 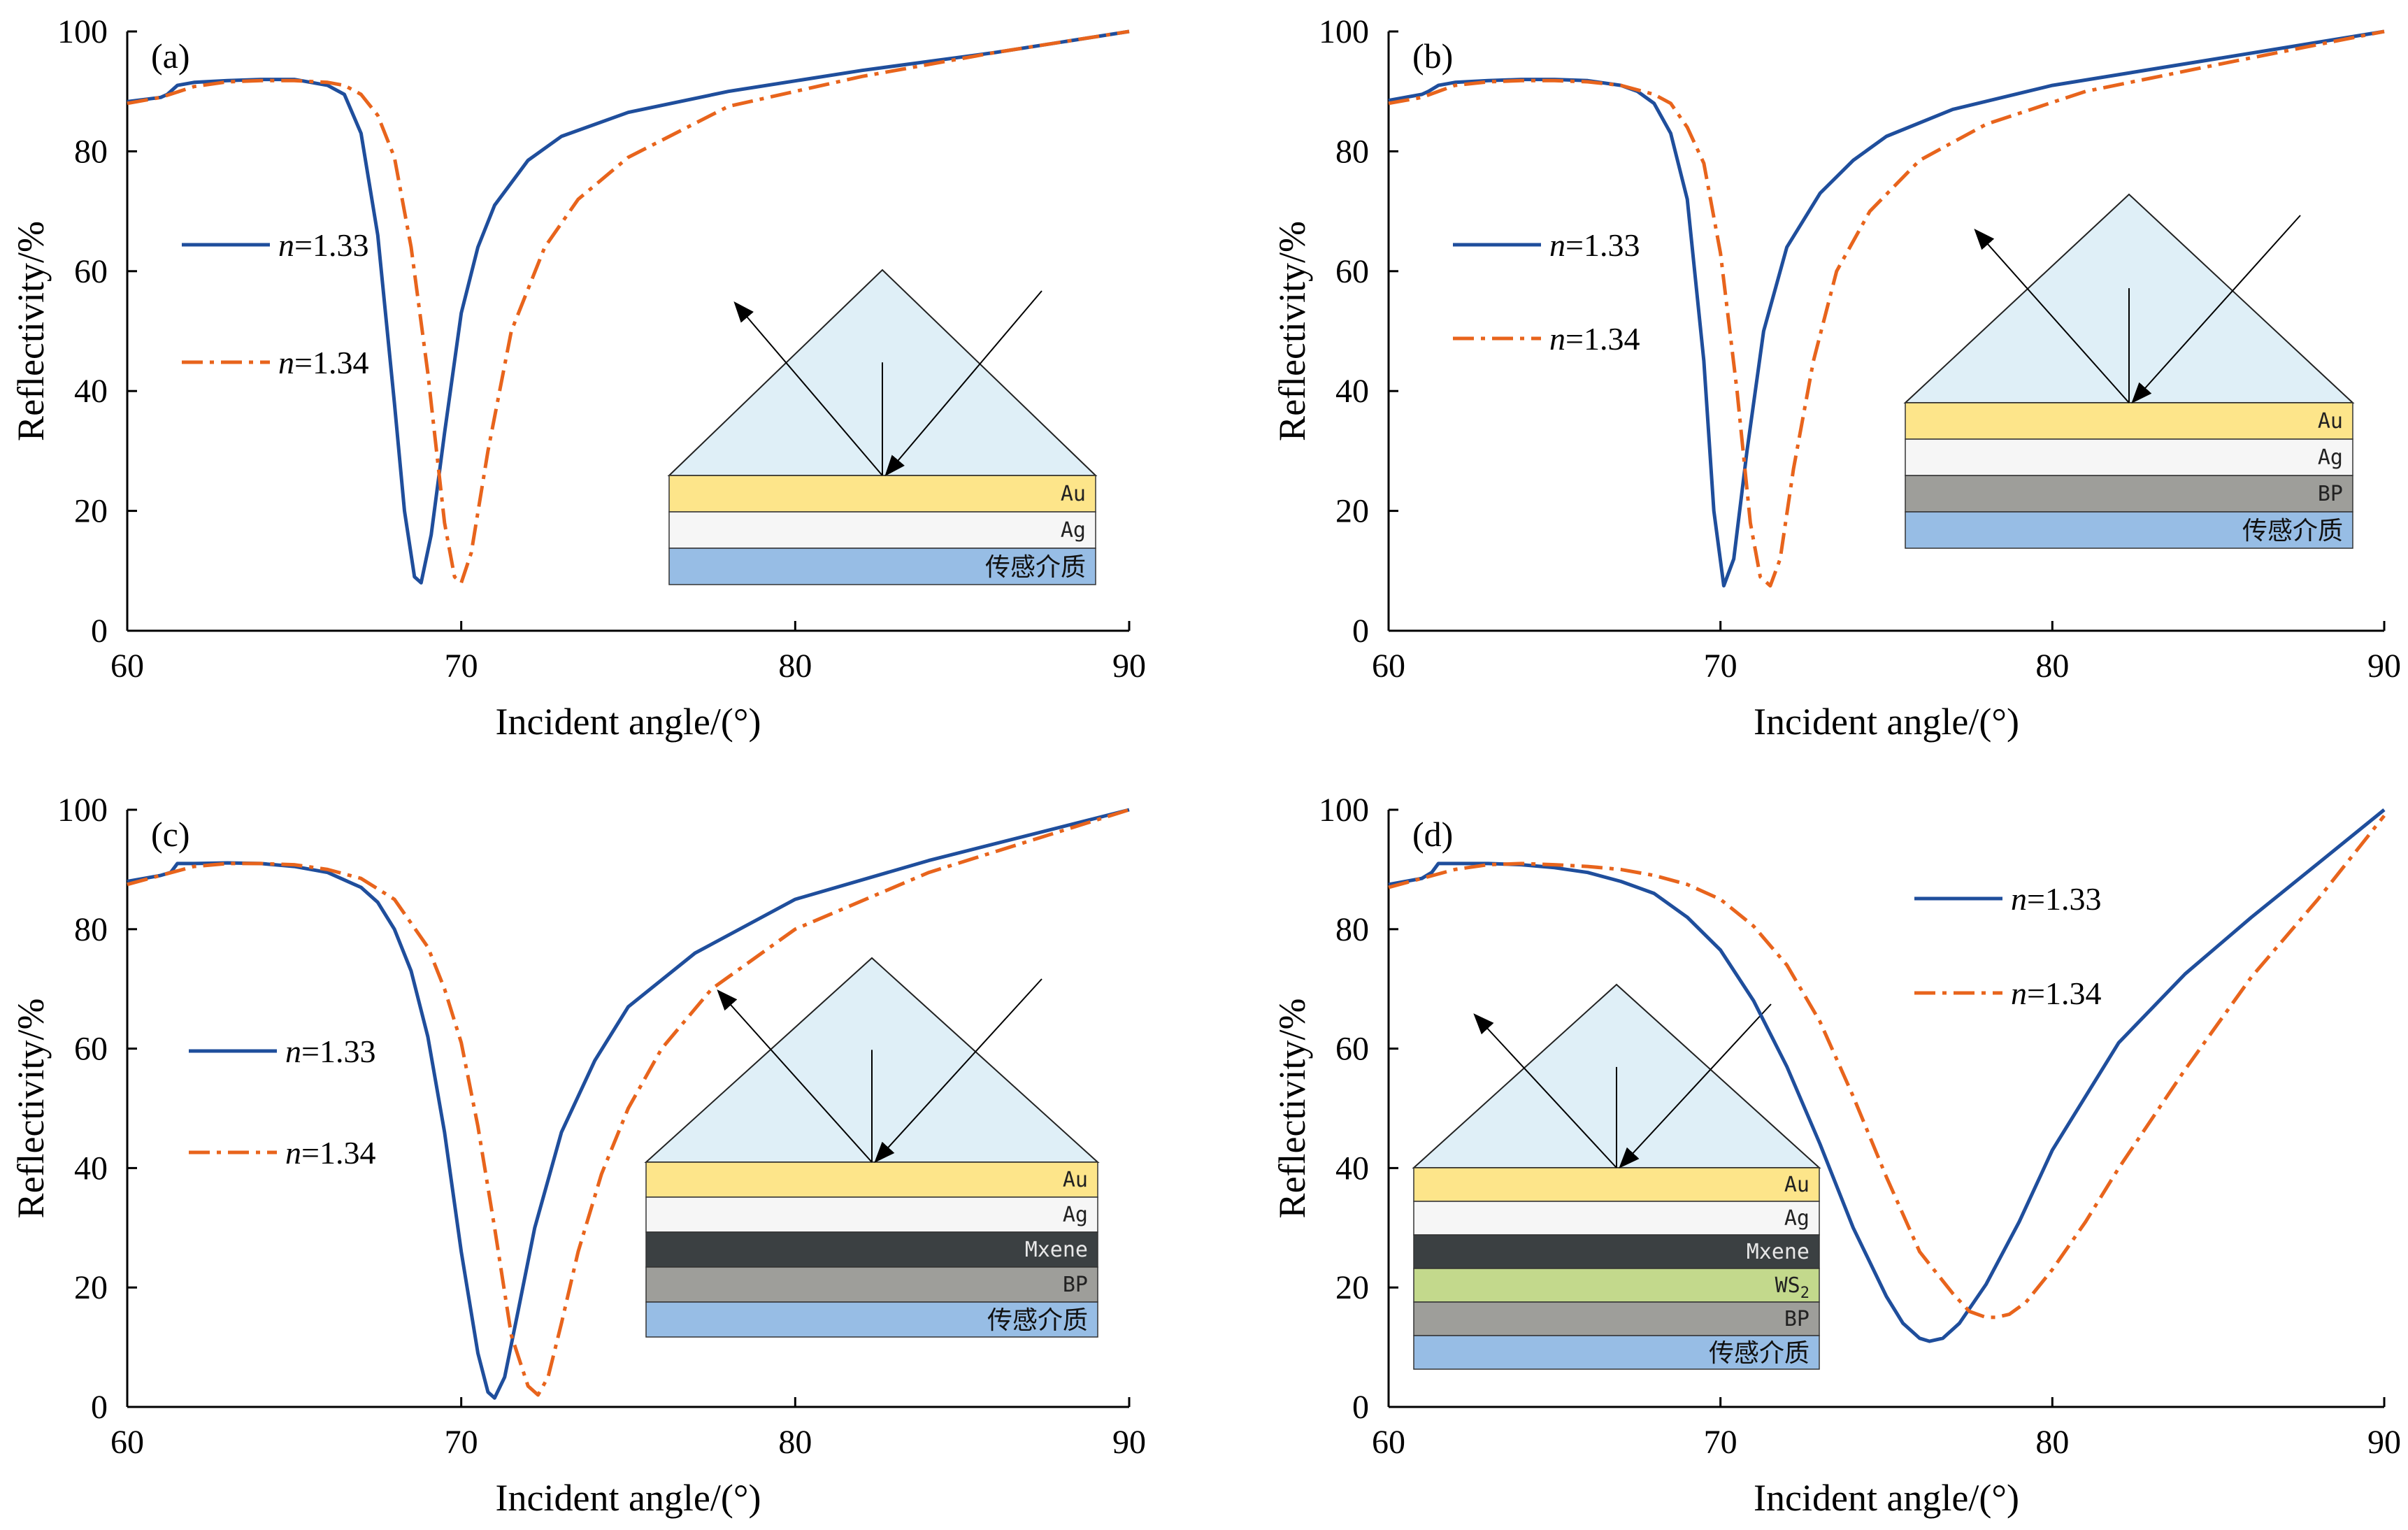 What do you see at coordinates (1433, 56) in the screenshot?
I see `panel-label: (b)` at bounding box center [1433, 56].